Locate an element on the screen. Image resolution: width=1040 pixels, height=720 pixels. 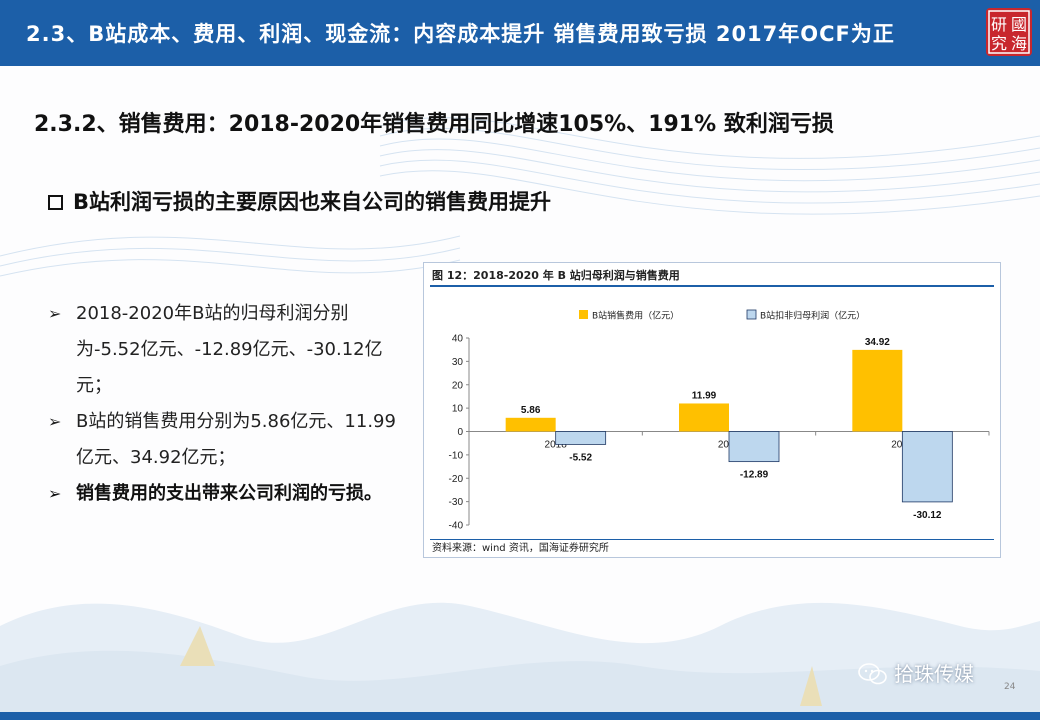
data-label: 11.99 is located at coordinates (704, 395).